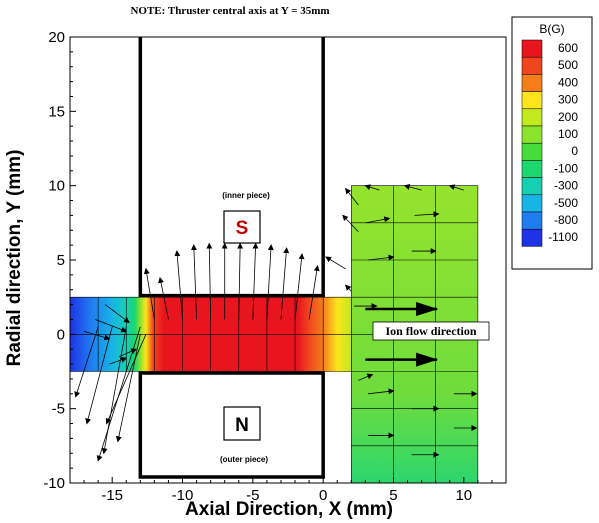 The image size is (599, 523). What do you see at coordinates (252, 495) in the screenshot?
I see `x-tick-label-2: -5` at bounding box center [252, 495].